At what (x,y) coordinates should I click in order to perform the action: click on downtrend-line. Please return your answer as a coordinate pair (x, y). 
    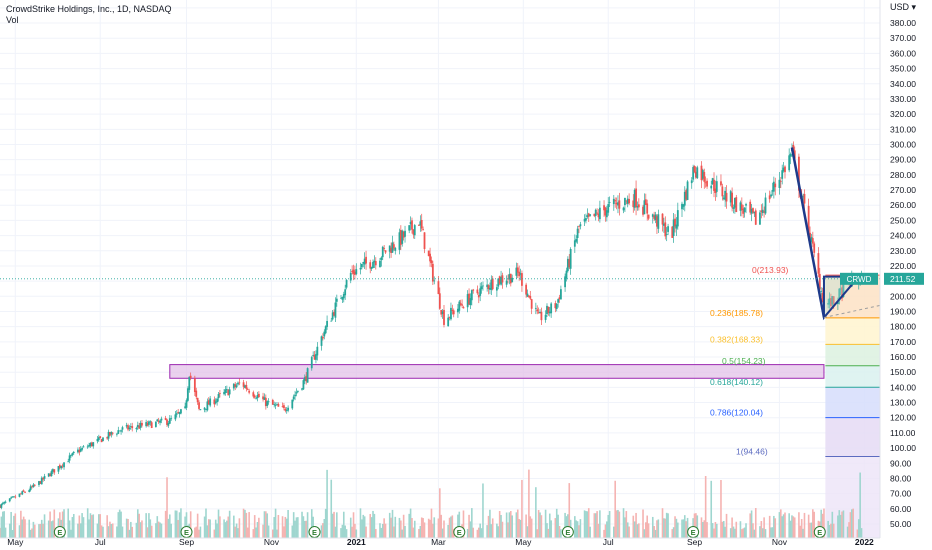
    Looking at the image, I should click on (808, 232).